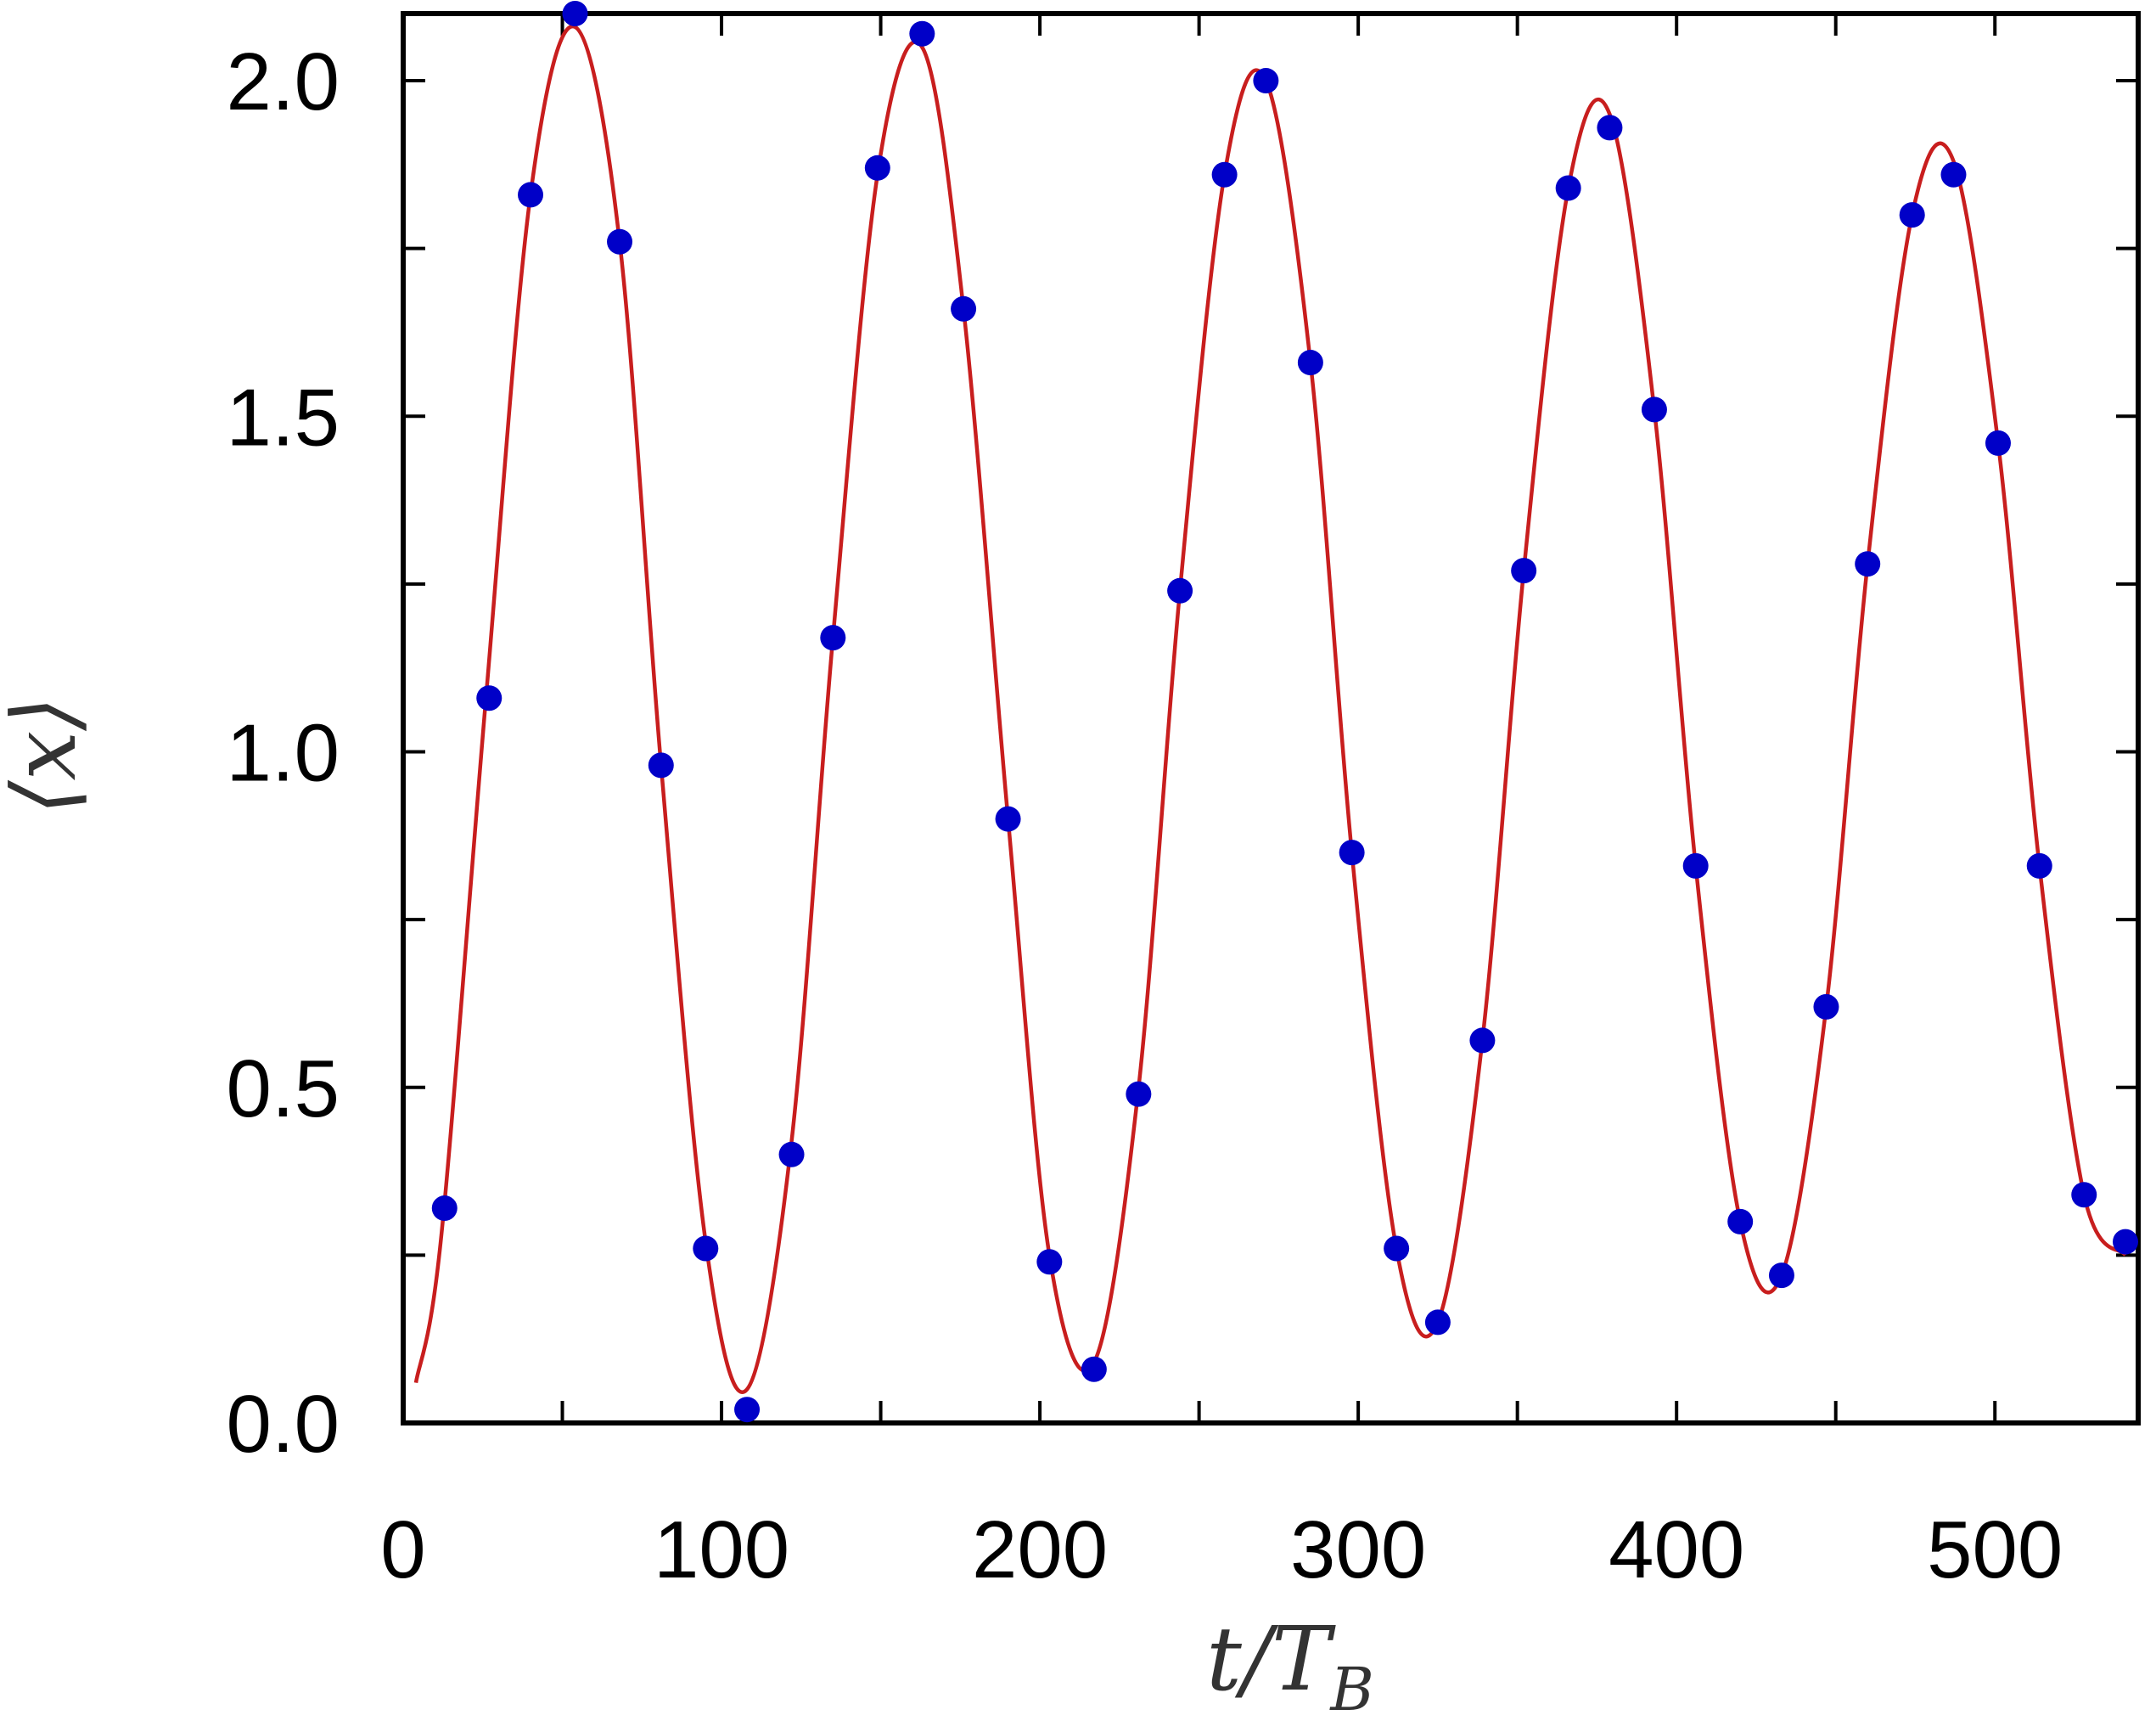 The width and height of the screenshot is (2156, 1732). I want to click on x-axis-label: t/TB, so click(1290, 1665).